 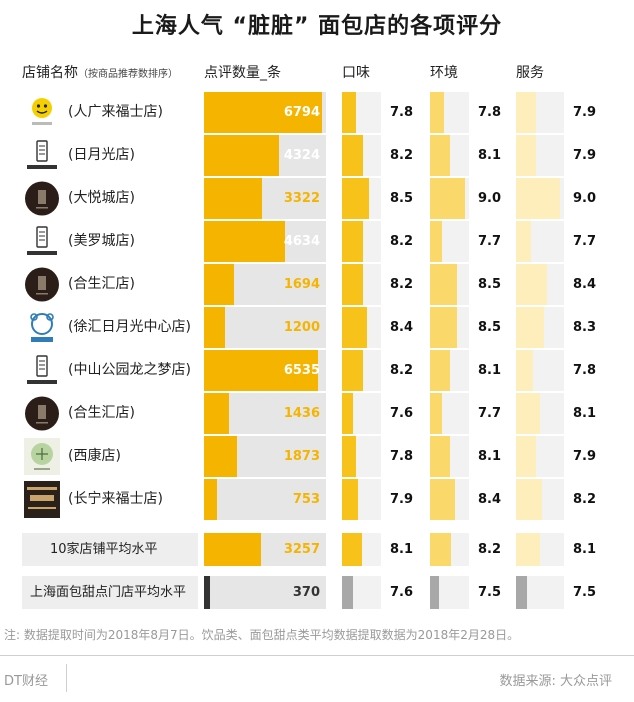 I want to click on env-score-value: 8.5, so click(x=489, y=284).